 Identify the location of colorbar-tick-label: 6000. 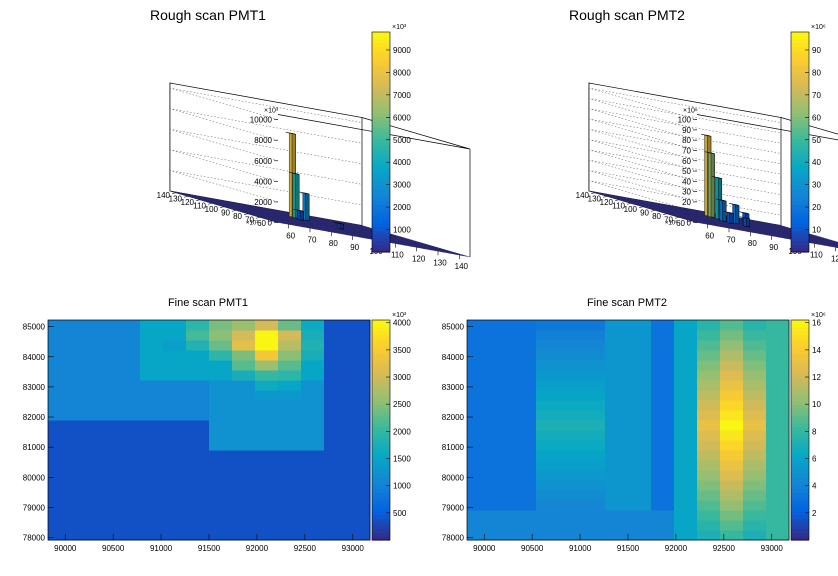
(402, 117).